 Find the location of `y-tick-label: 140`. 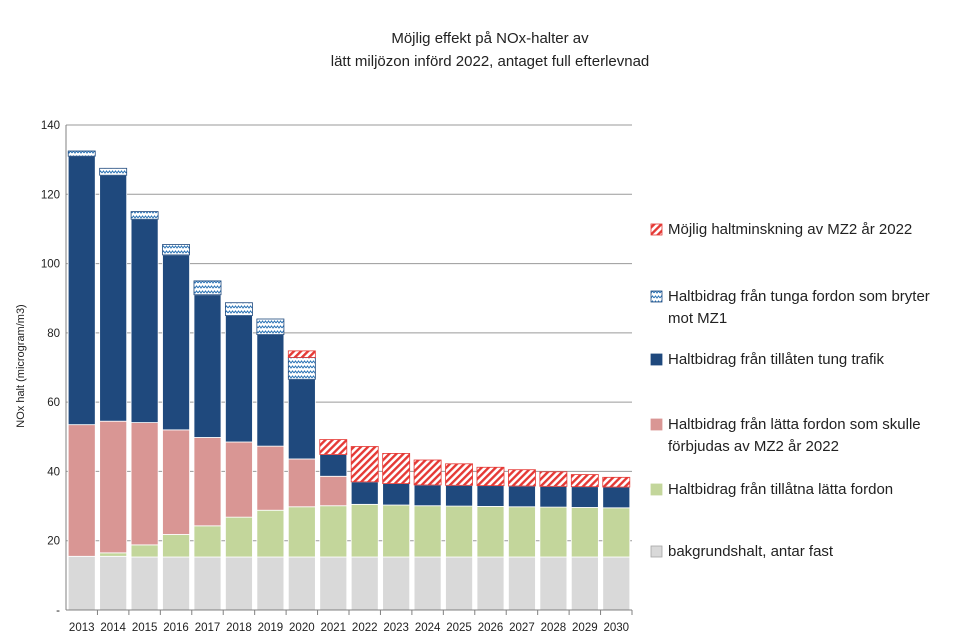

y-tick-label: 140 is located at coordinates (50, 126).